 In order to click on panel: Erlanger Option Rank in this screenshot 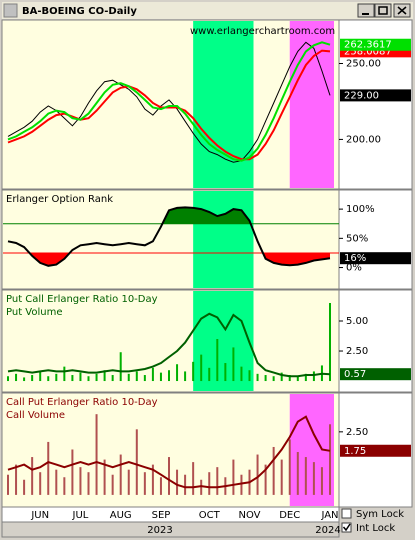, I will do `click(171, 239)`.